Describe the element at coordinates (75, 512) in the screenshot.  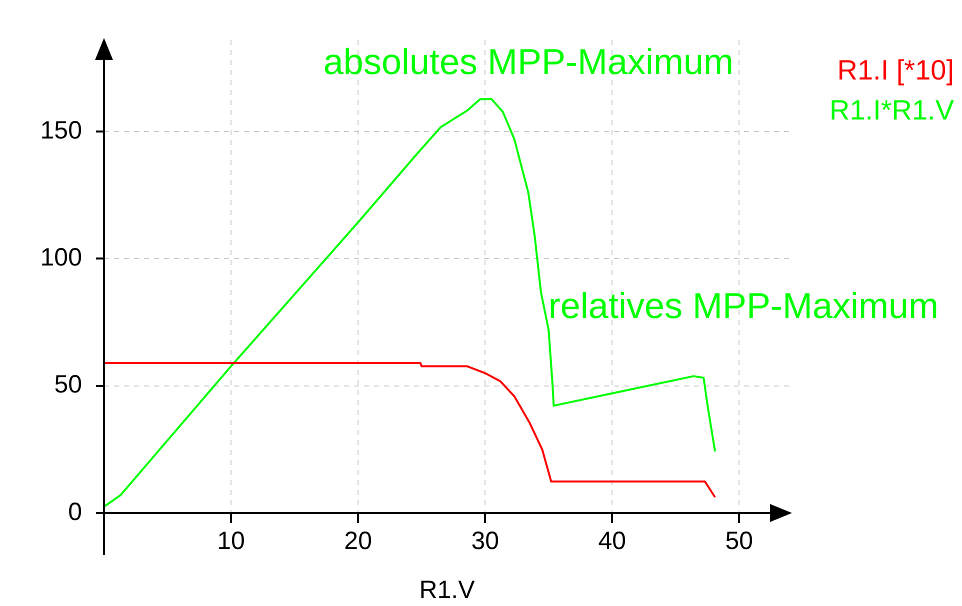
I see `y-tick-label: 0` at that location.